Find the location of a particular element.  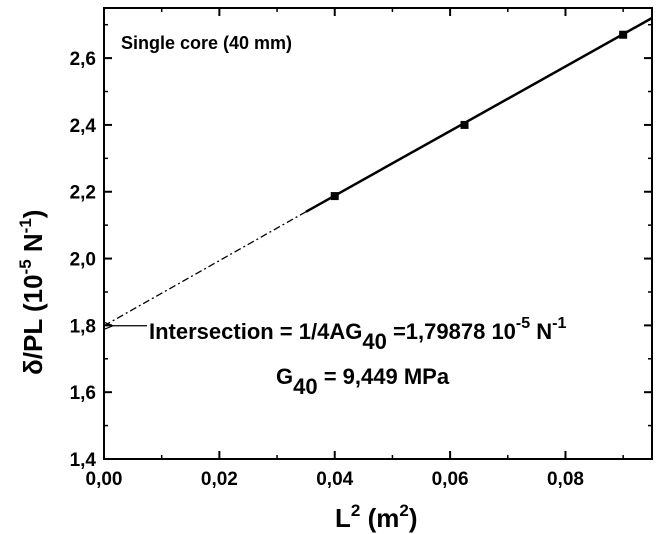

x-axis-title: L2 (m2) is located at coordinates (376, 517).